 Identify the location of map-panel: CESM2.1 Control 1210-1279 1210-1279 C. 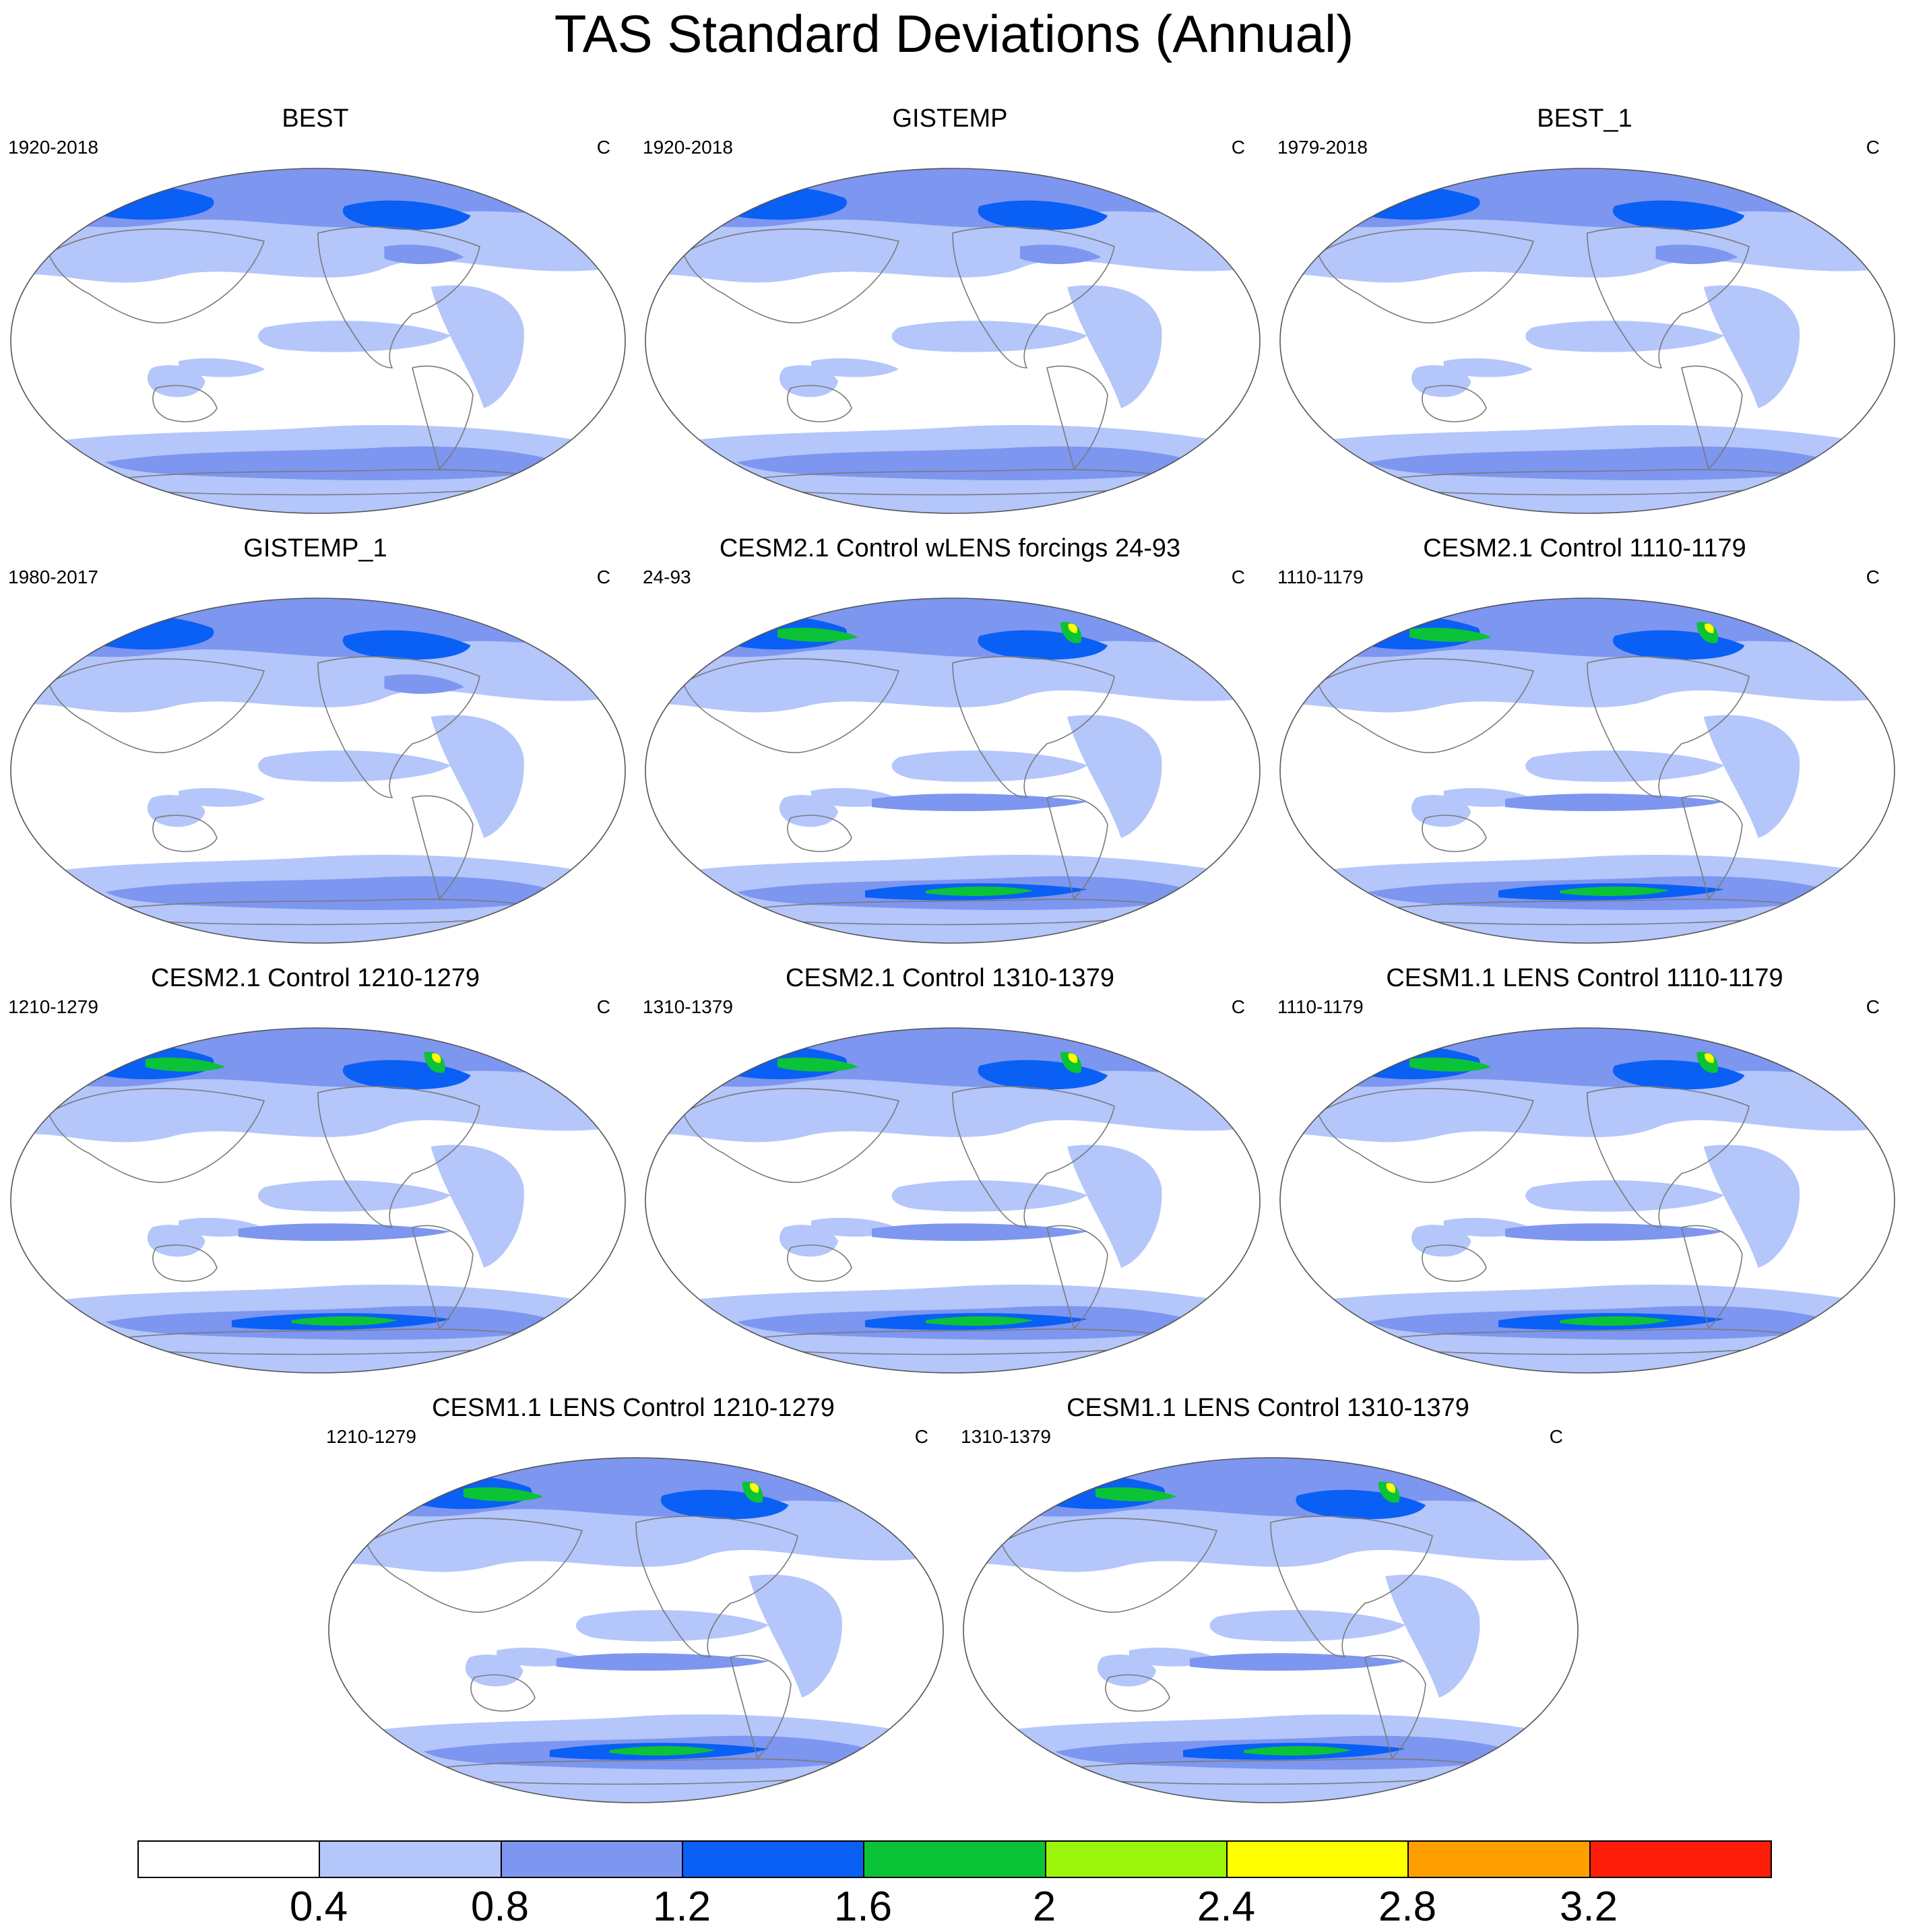
(315, 1167).